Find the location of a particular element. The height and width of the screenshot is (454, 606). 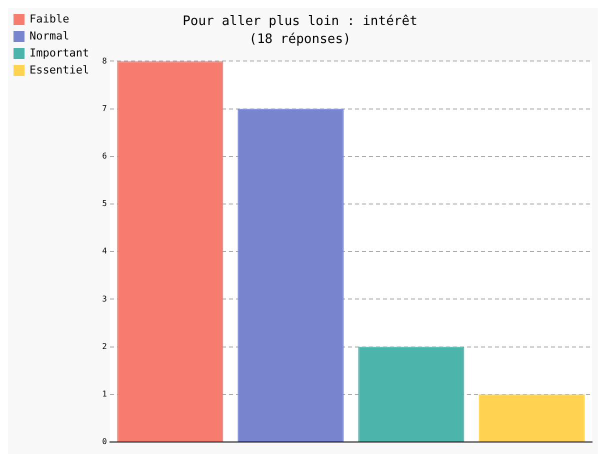

y-tick-label: 7 is located at coordinates (105, 108).